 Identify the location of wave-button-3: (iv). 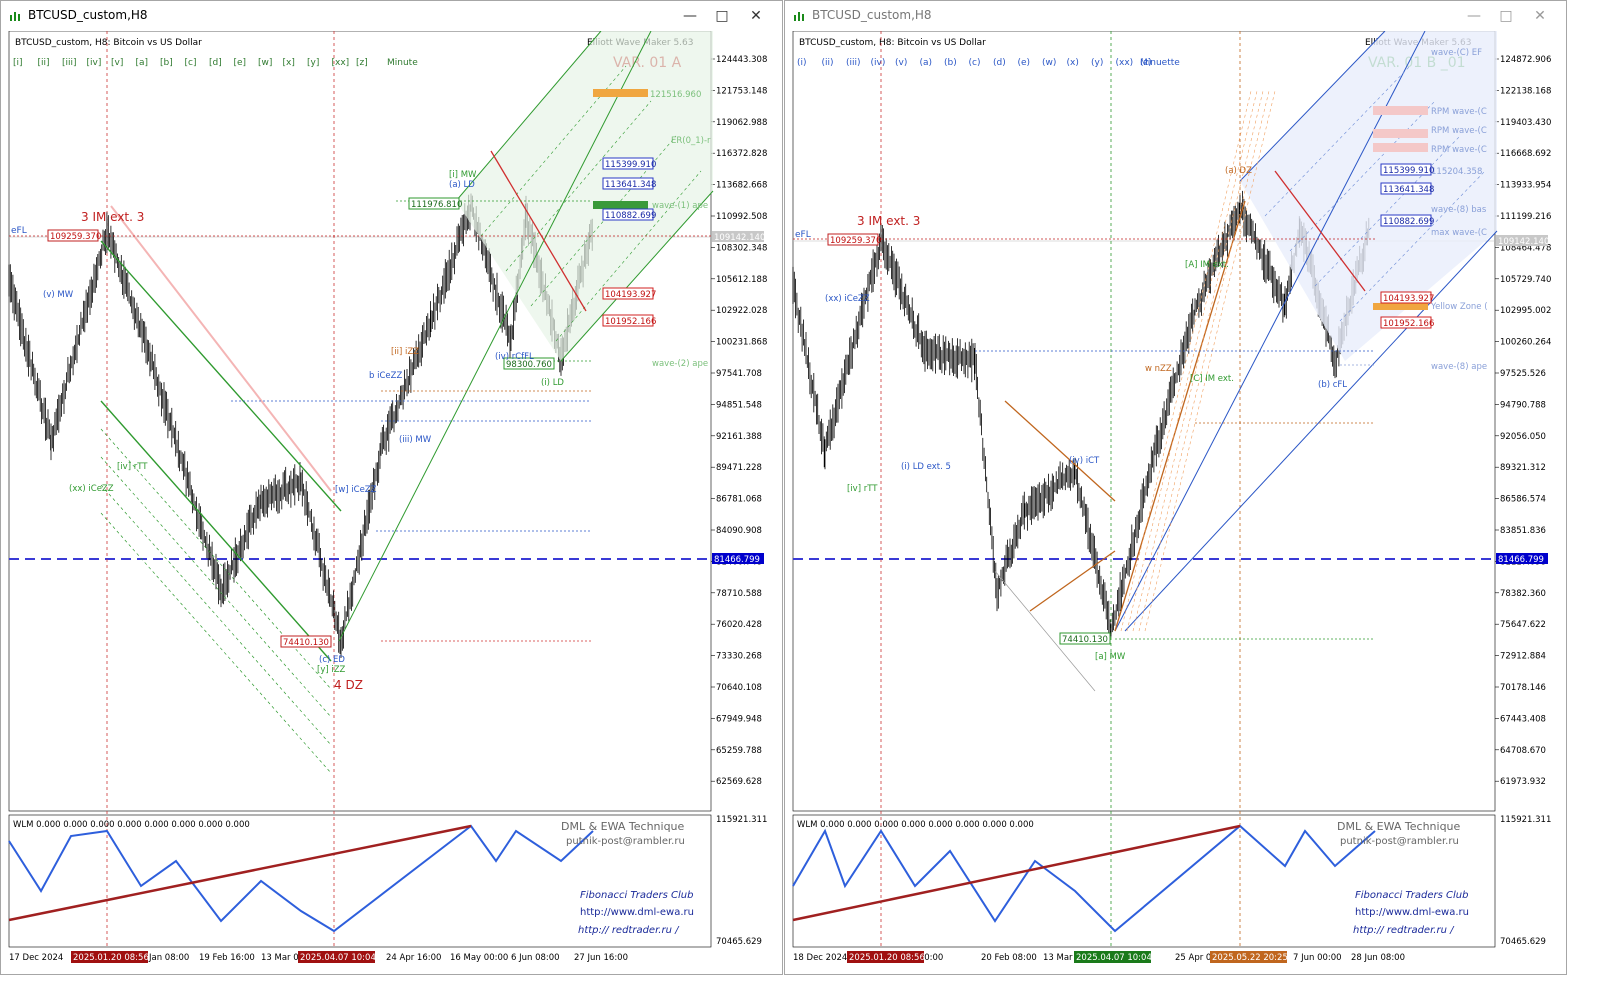
(878, 63).